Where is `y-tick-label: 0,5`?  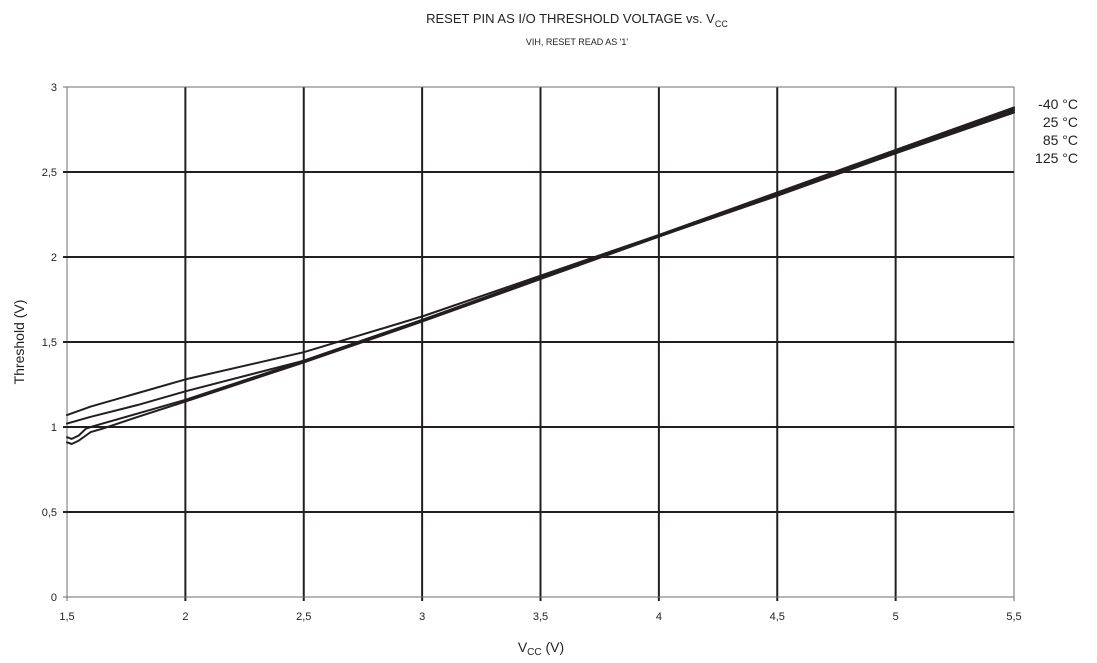
y-tick-label: 0,5 is located at coordinates (49, 513).